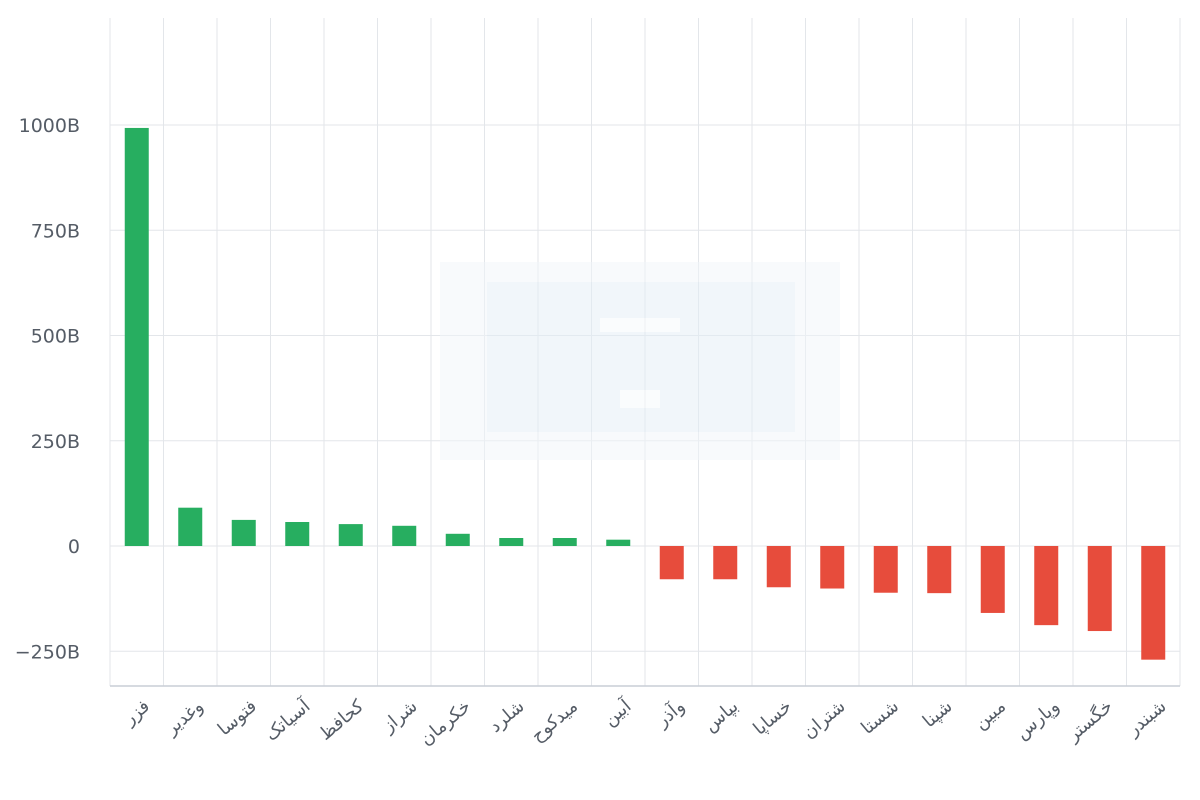  I want to click on y-tick-label: 250B, so click(55, 442).